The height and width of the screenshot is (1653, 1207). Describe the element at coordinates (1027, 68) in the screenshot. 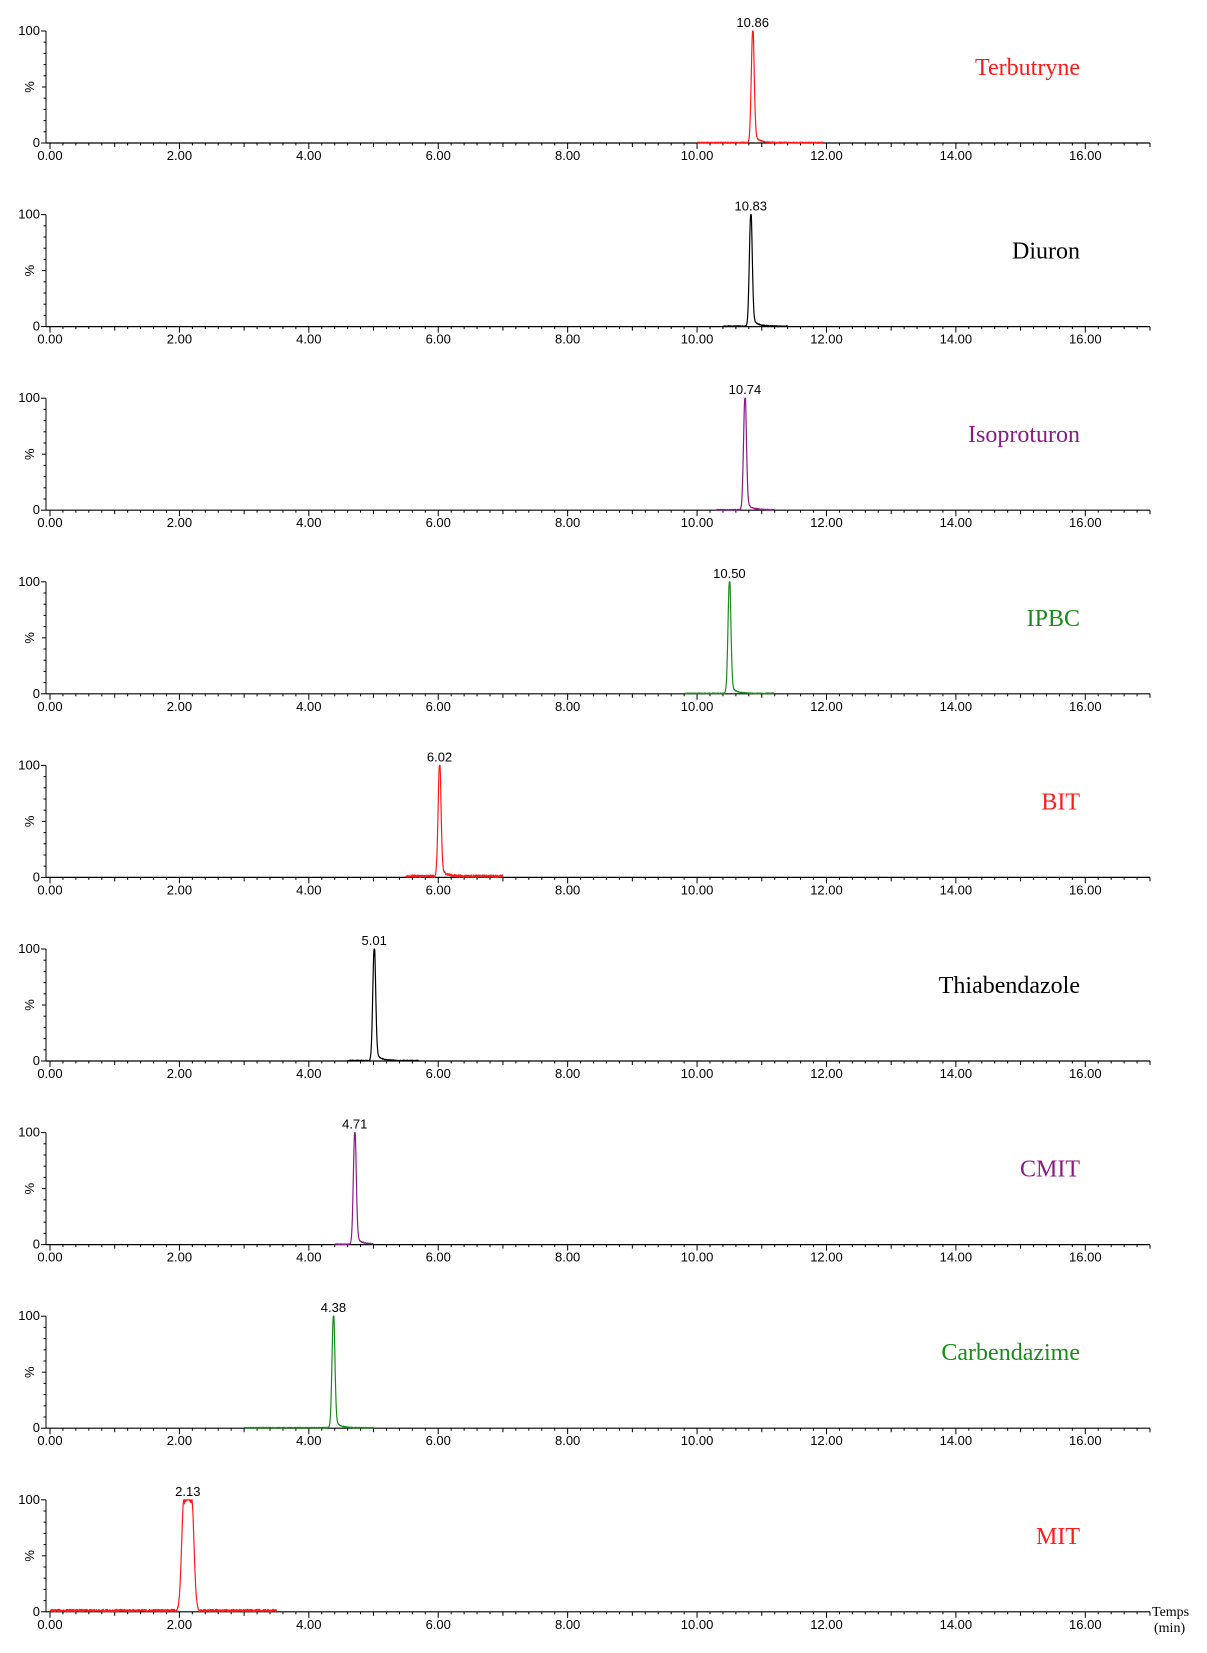

I see `series-name-label: Terbutryne` at that location.